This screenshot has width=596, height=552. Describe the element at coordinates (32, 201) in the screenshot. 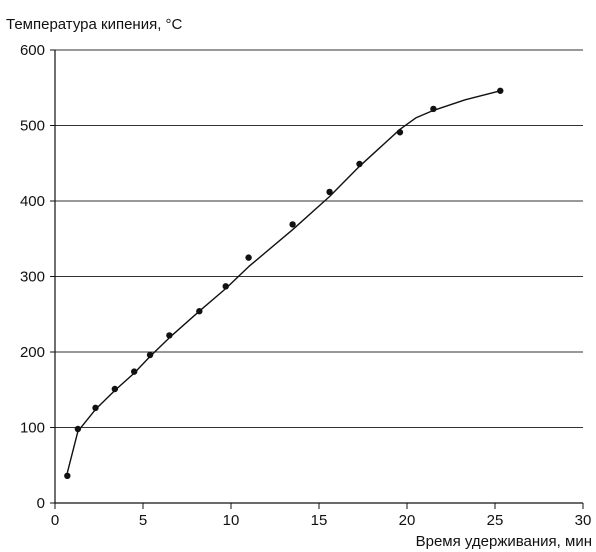

I see `y-tick-label: 400` at that location.